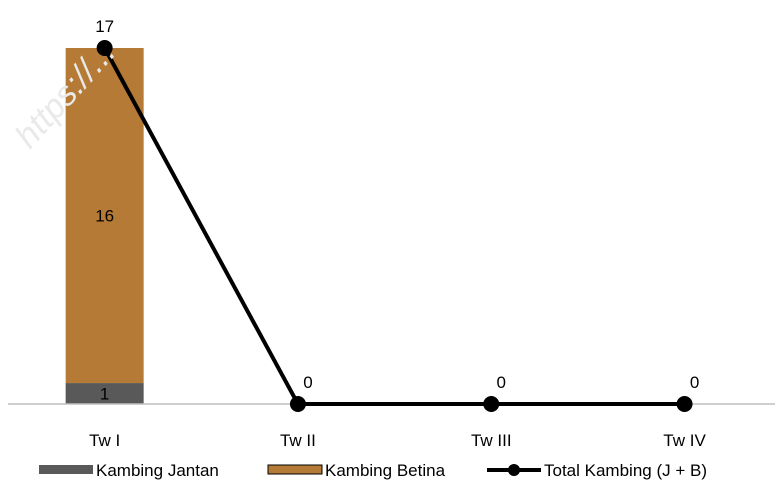  What do you see at coordinates (514, 470) in the screenshot?
I see `legend-marker-total` at bounding box center [514, 470].